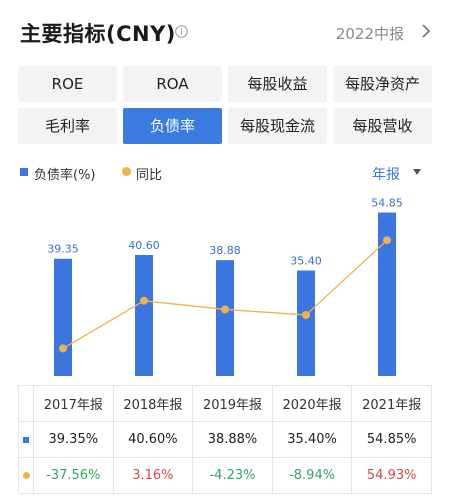 The image size is (451, 503). Describe the element at coordinates (232, 403) in the screenshot. I see `table-header-cell: 2019年报` at that location.